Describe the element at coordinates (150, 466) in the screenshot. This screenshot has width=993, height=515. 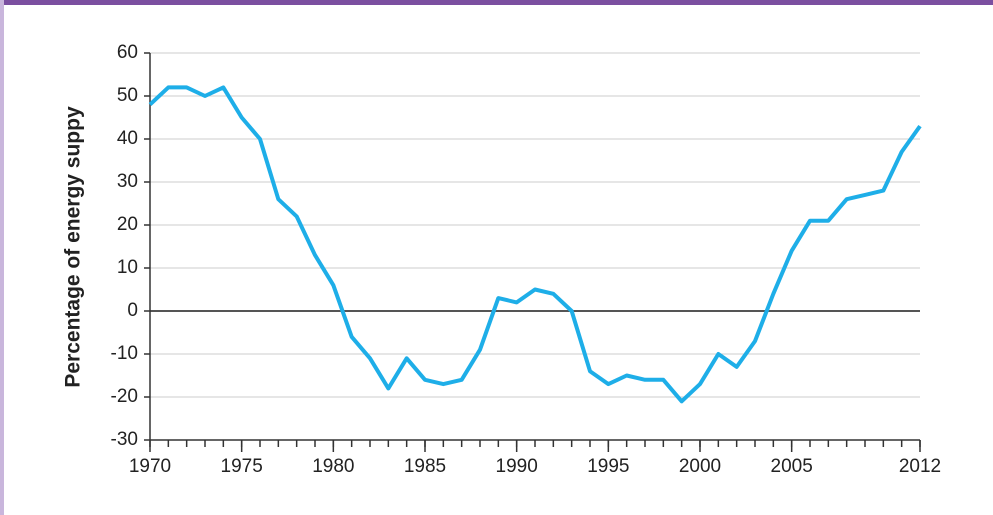
I see `x-tick-label: 1970` at that location.